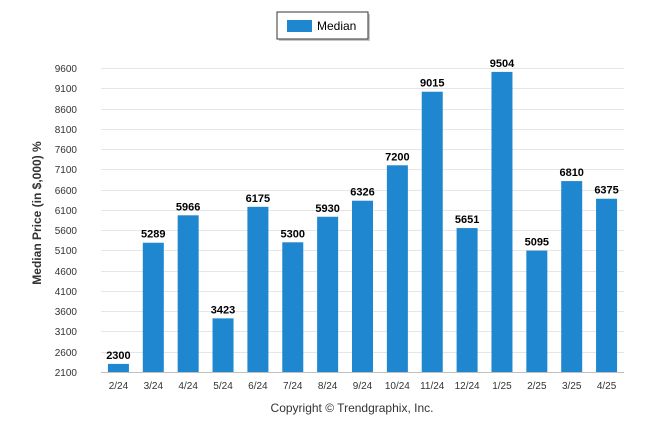 The width and height of the screenshot is (646, 434). I want to click on y-tick-label: 4100, so click(66, 292).